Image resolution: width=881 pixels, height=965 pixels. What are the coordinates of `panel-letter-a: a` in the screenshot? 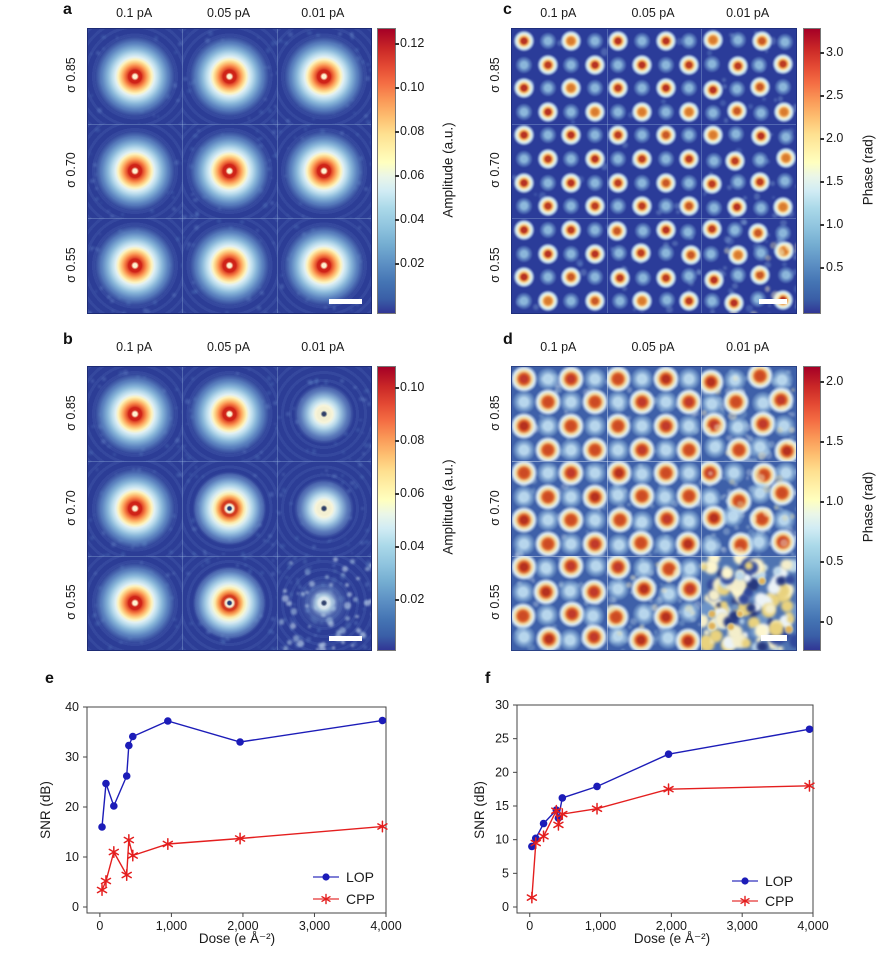 It's located at (67, 9).